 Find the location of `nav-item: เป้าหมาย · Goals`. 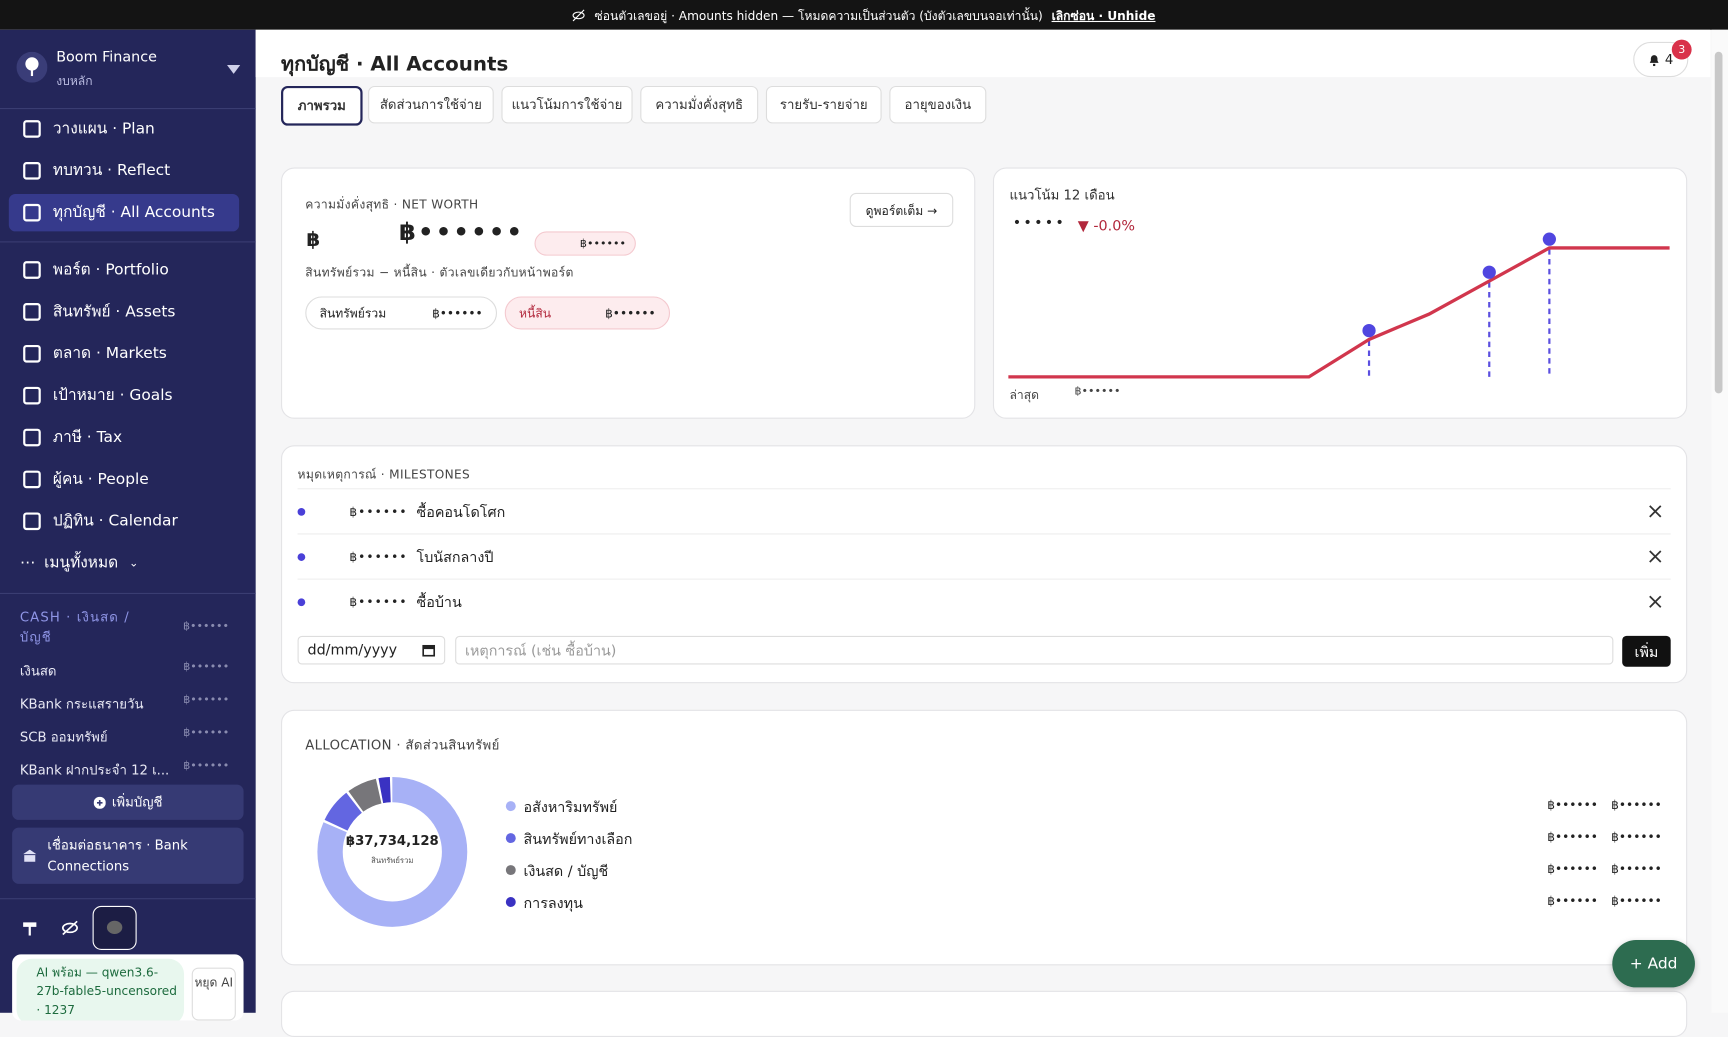

nav-item: เป้าหมาย · Goals is located at coordinates (124, 395).